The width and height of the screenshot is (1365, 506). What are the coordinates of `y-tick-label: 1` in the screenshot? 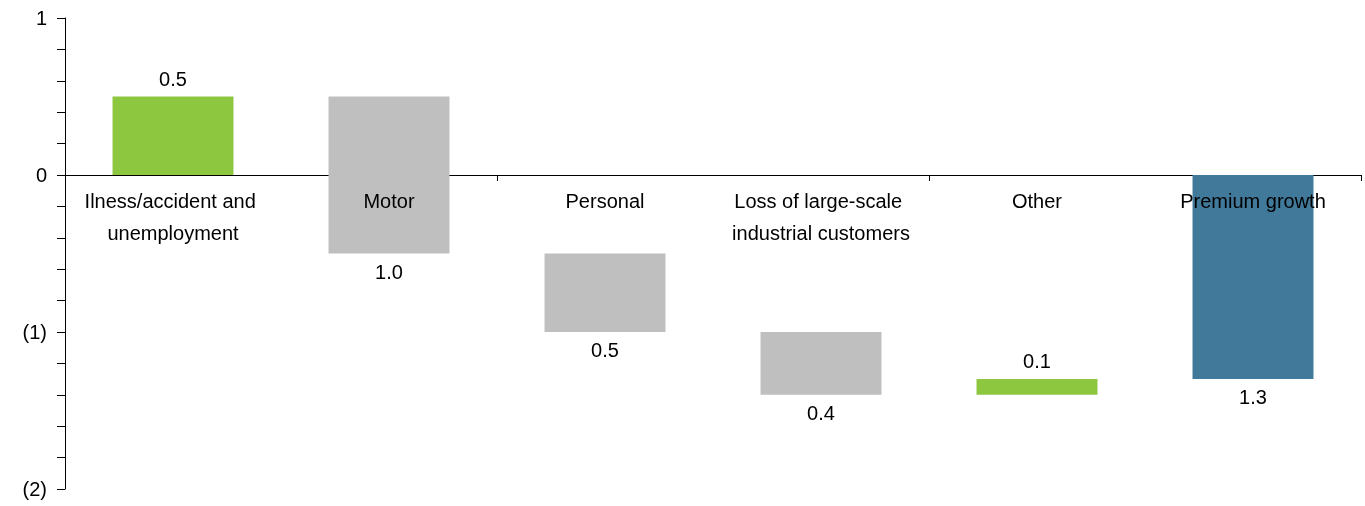 It's located at (41, 18).